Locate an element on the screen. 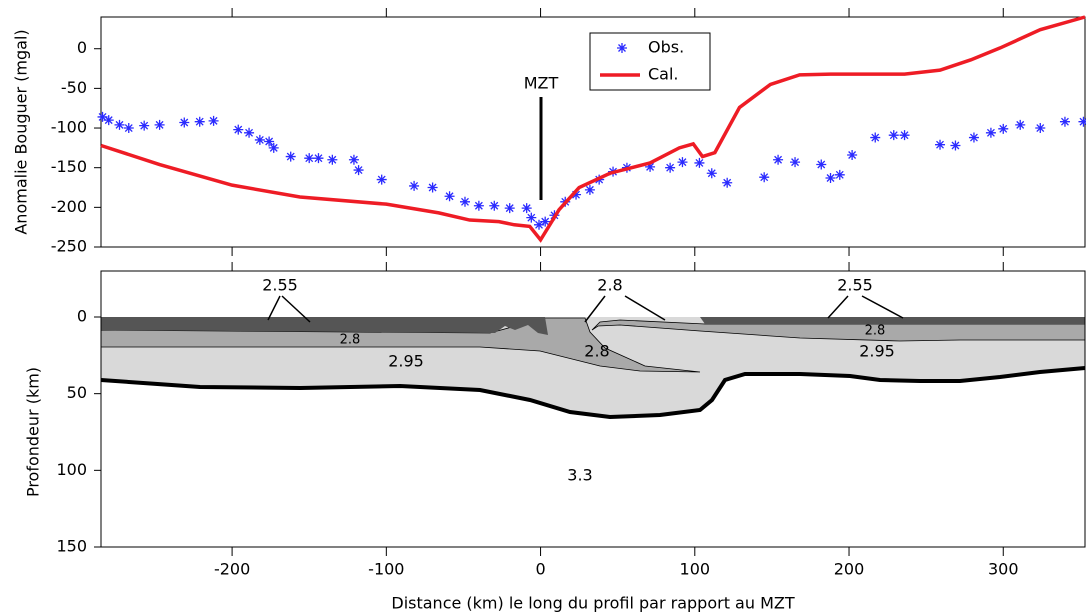 The image size is (1086, 615). legend-box is located at coordinates (650, 61).